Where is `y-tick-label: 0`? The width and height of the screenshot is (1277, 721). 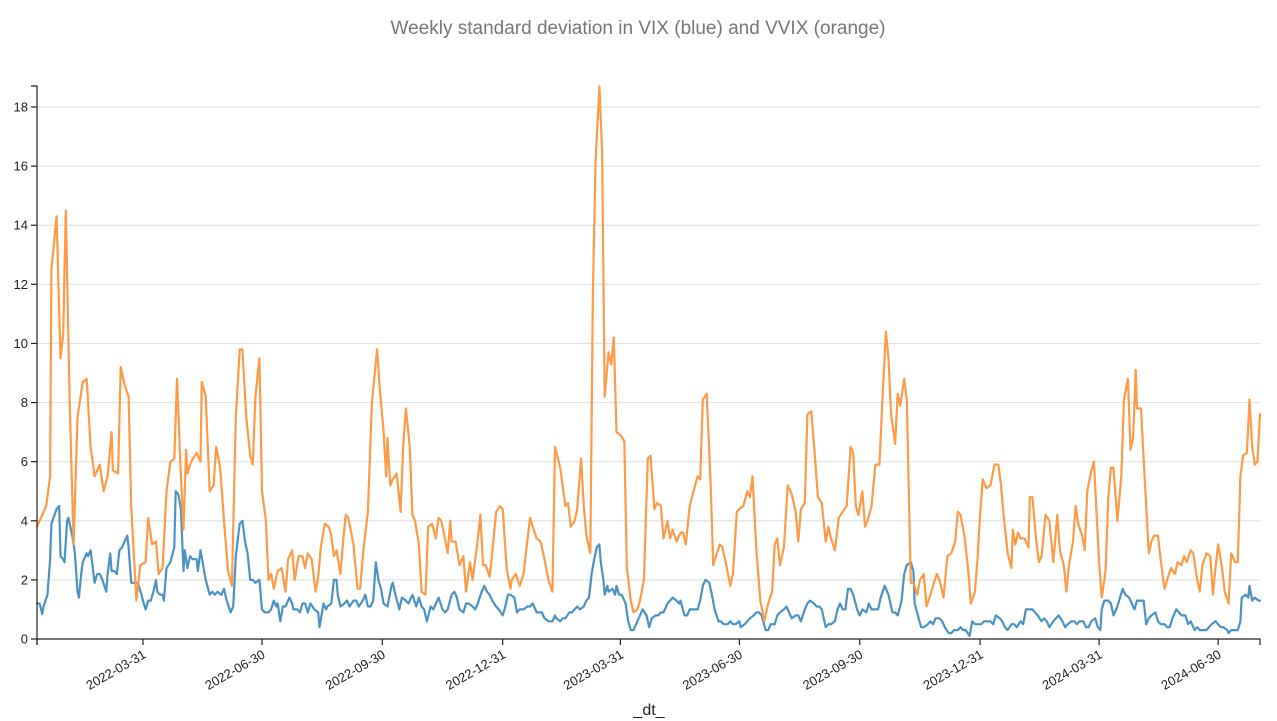 y-tick-label: 0 is located at coordinates (24, 639).